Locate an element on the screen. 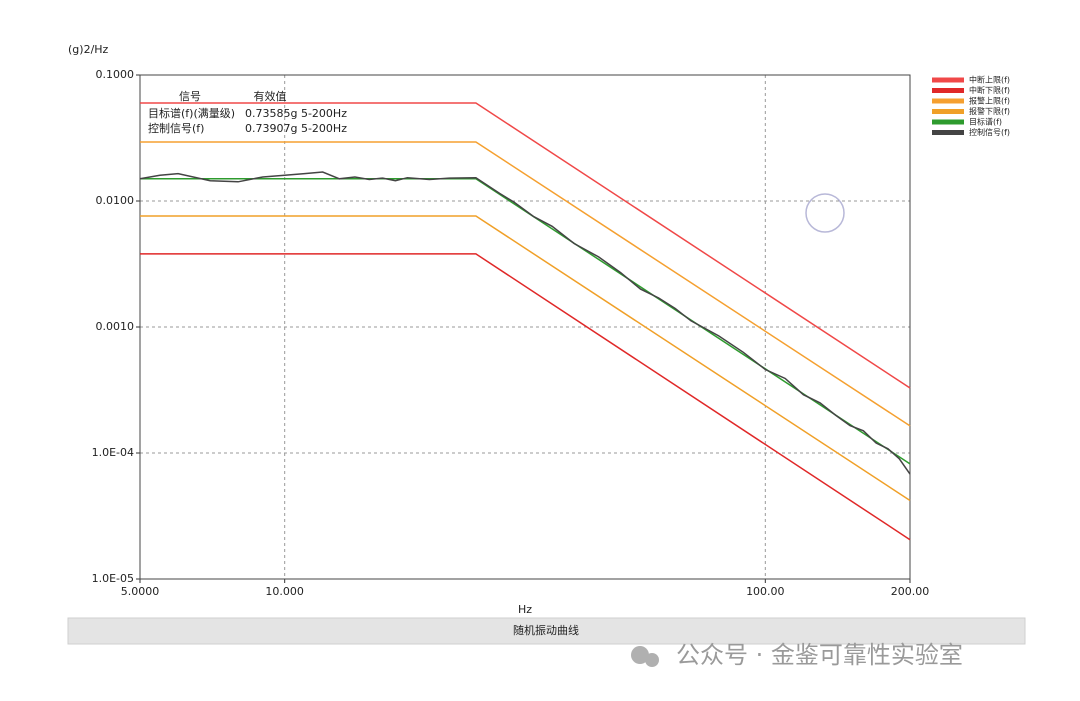 The height and width of the screenshot is (701, 1080). info-cell: 目标谱(f)(满量级) is located at coordinates (191, 113).